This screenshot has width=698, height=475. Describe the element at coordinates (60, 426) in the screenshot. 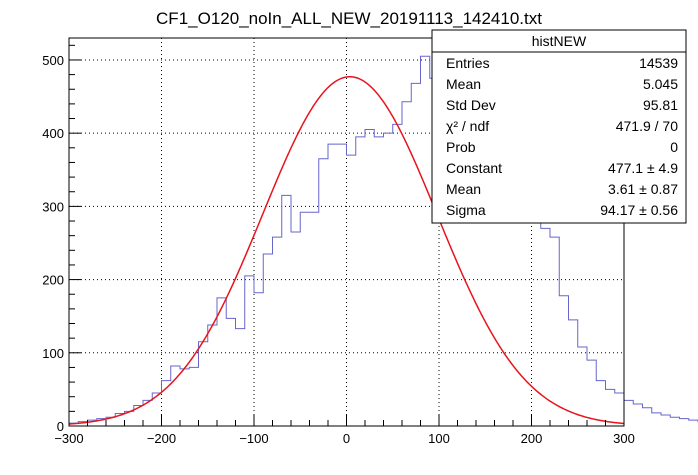

I see `y-tick-label: 0` at that location.